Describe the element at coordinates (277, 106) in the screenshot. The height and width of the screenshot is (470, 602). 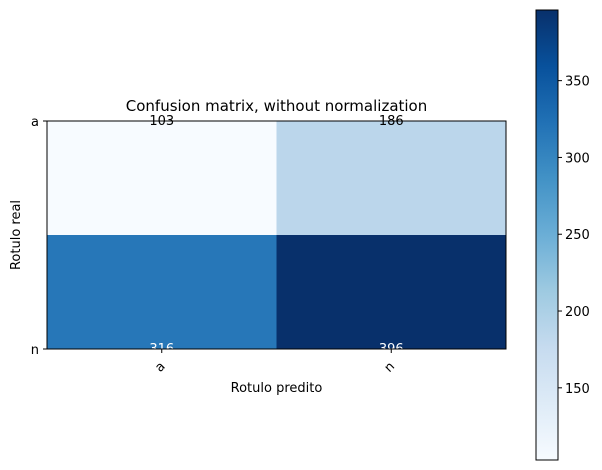
I see `chart-title: Confusion matrix, without normalization` at that location.